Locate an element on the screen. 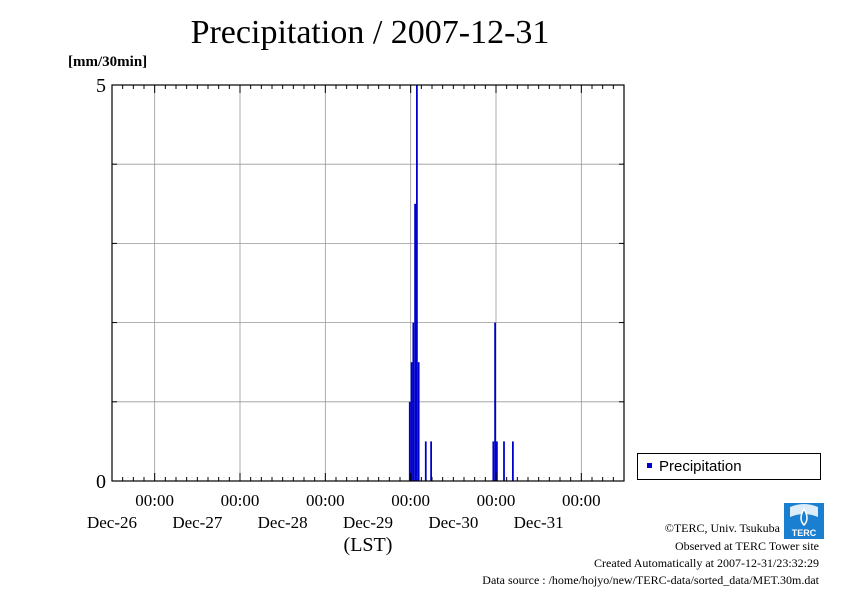 Image resolution: width=842 pixels, height=595 pixels. y-tick-label: 5 is located at coordinates (101, 86).